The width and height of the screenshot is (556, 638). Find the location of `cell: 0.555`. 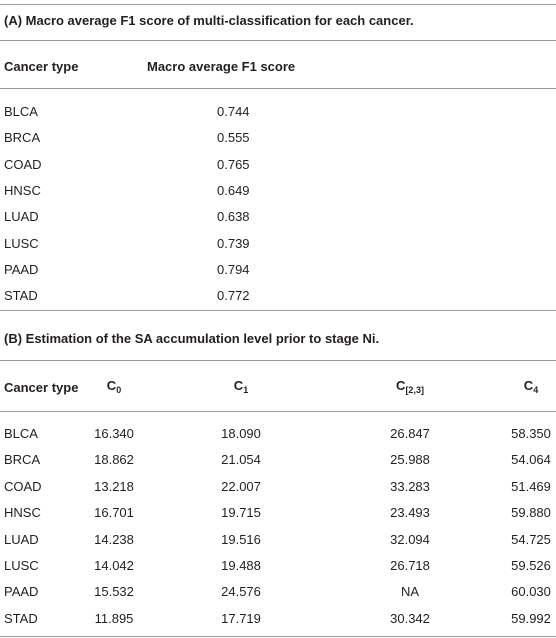

cell: 0.555 is located at coordinates (233, 138).